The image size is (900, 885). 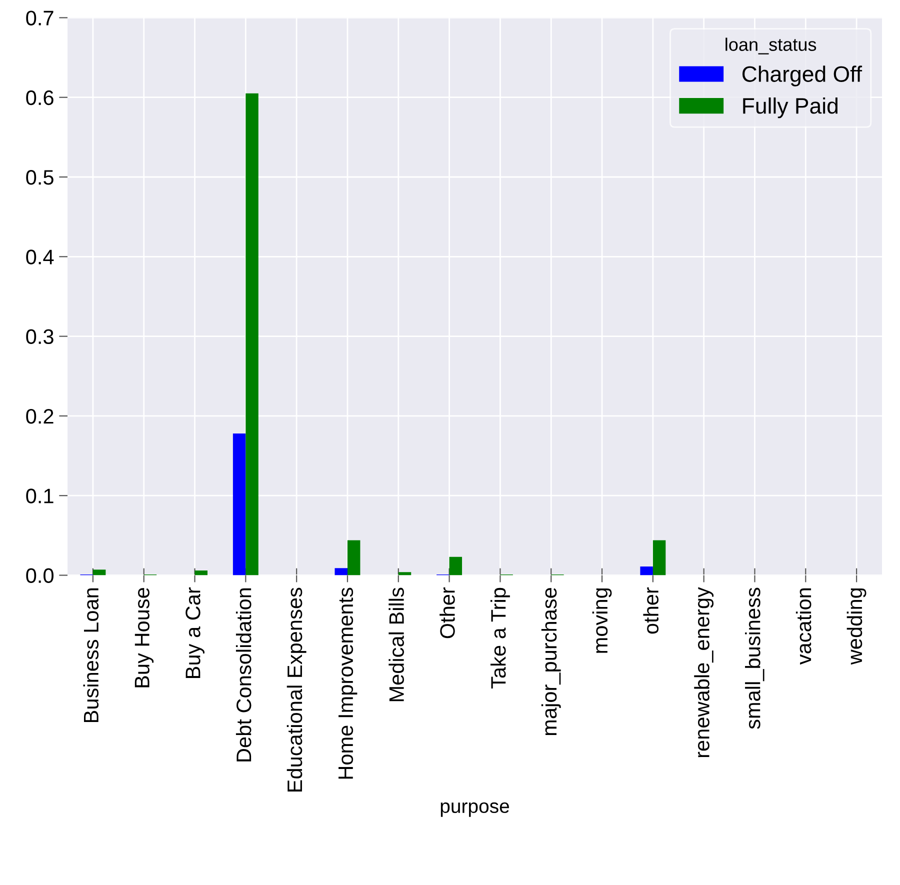 What do you see at coordinates (771, 46) in the screenshot?
I see `legend-title: loan_status` at bounding box center [771, 46].